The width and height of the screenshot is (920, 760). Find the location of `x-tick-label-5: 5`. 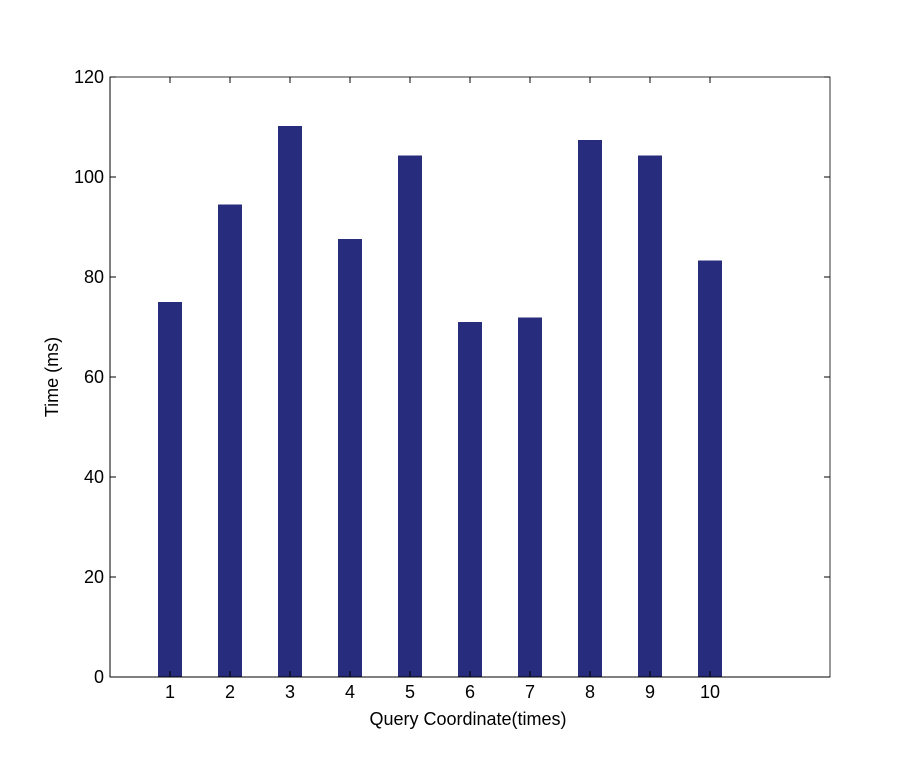

x-tick-label-5: 5 is located at coordinates (410, 692).